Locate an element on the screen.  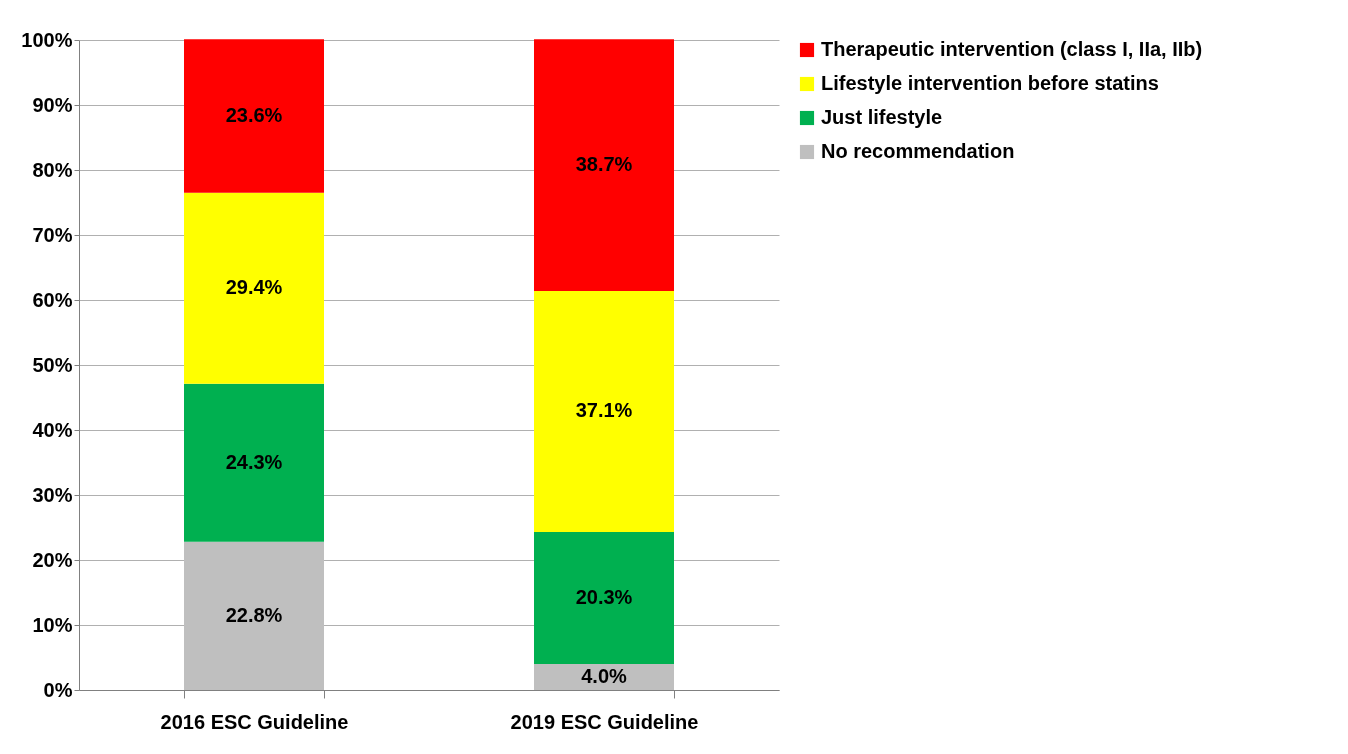
legend-label: No recommendation is located at coordinates (918, 151).